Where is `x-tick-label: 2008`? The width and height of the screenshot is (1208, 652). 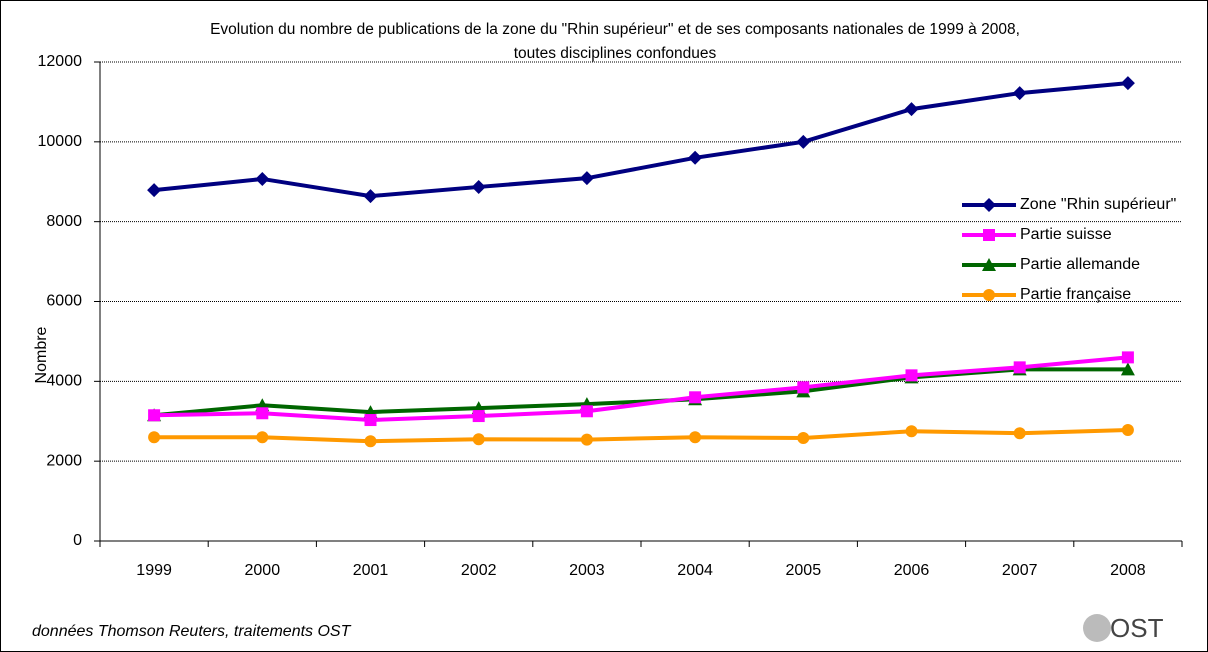 x-tick-label: 2008 is located at coordinates (1128, 570).